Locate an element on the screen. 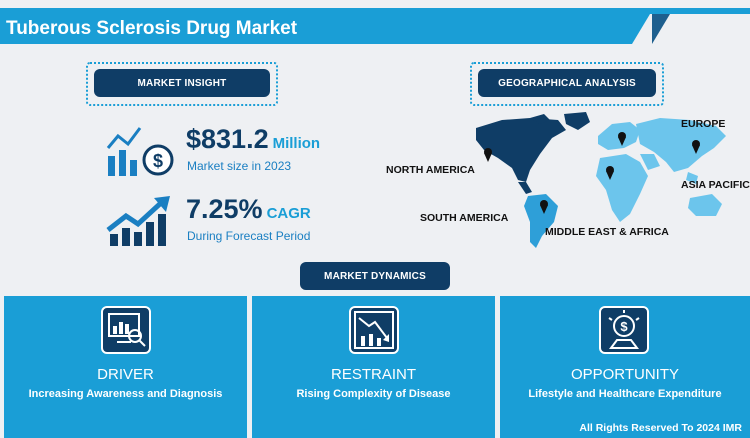 The image size is (750, 438). analytics-icon is located at coordinates (126, 330).